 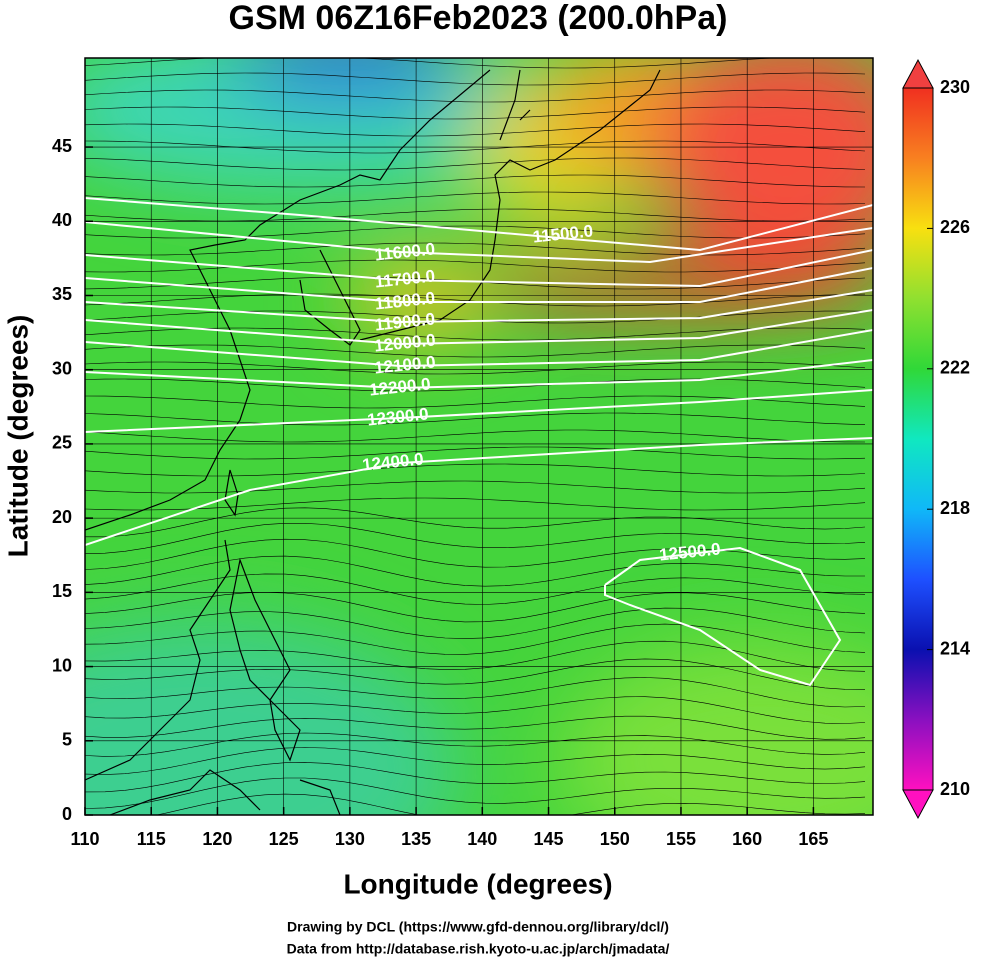 I want to click on x-axis-label: Longitude (degrees), so click(x=477, y=883).